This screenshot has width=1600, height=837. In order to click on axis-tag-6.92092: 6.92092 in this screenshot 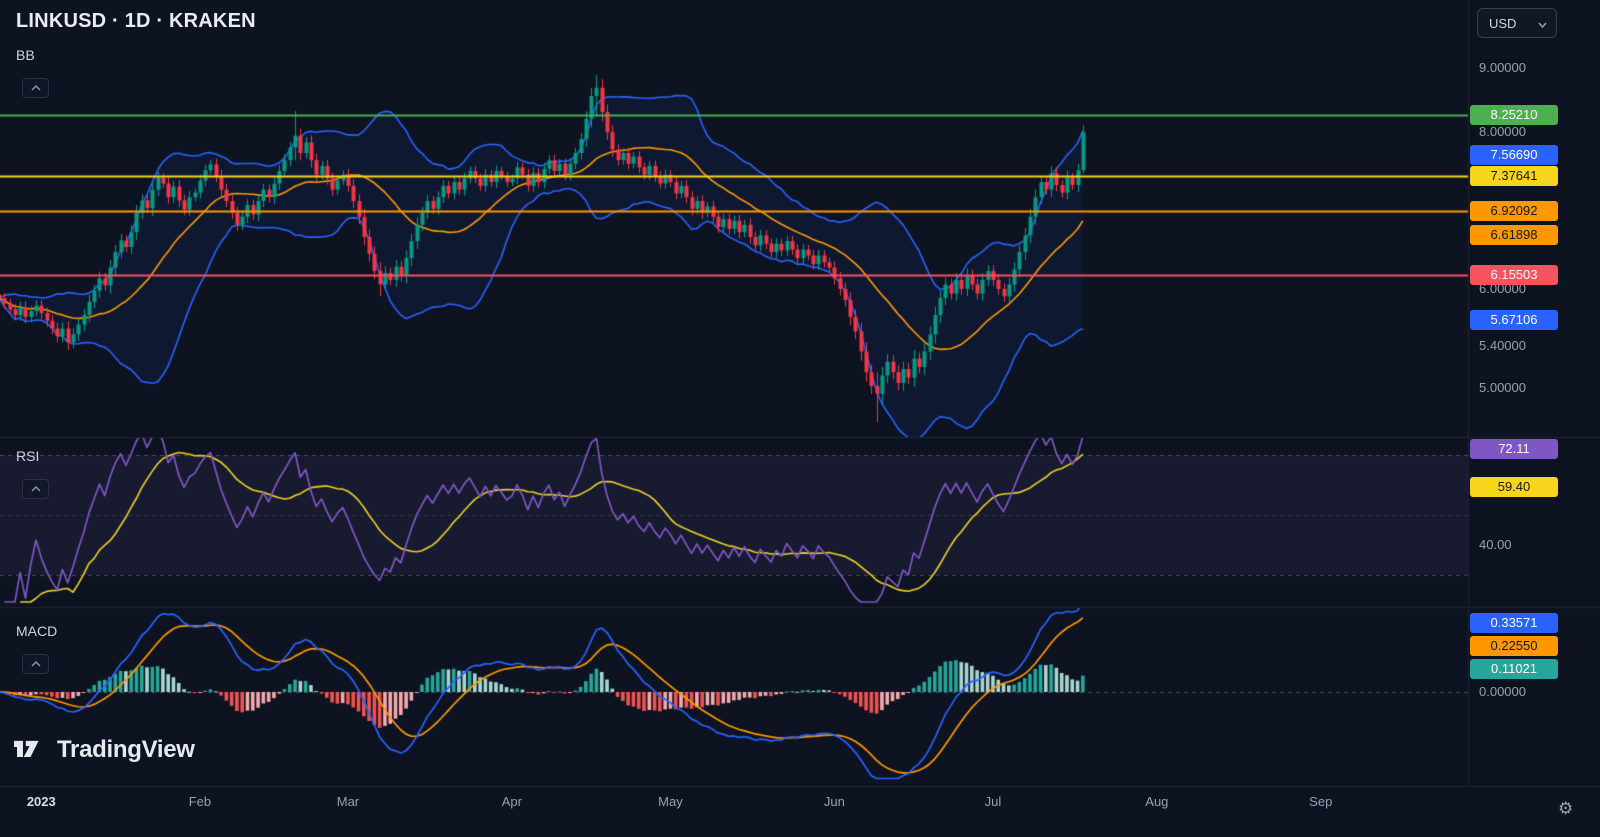, I will do `click(1514, 211)`.